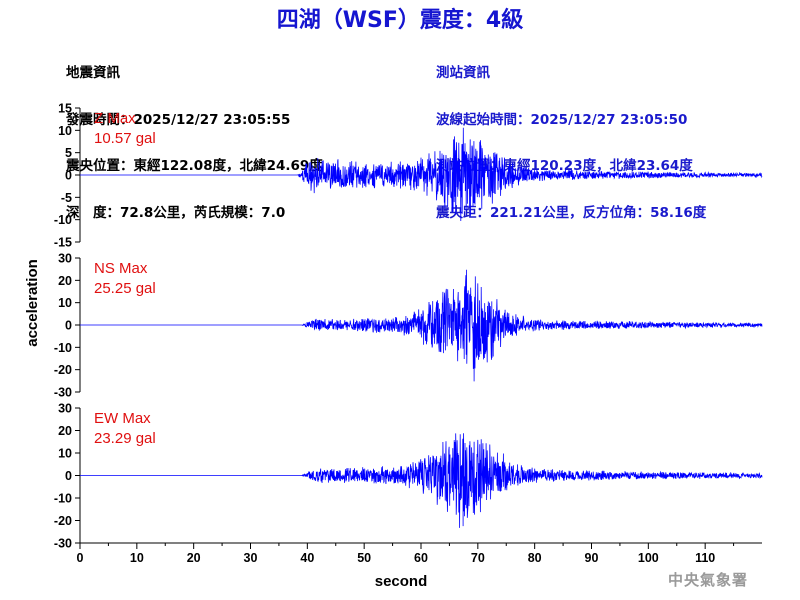 This screenshot has width=800, height=600. I want to click on x-tick-label: 30, so click(251, 558).